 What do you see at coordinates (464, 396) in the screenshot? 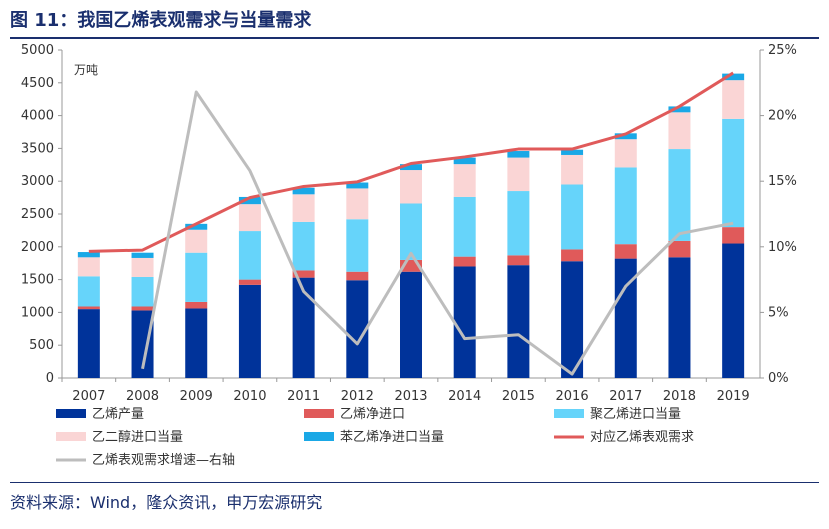
I see `x-tick-label: 2014` at bounding box center [464, 396].